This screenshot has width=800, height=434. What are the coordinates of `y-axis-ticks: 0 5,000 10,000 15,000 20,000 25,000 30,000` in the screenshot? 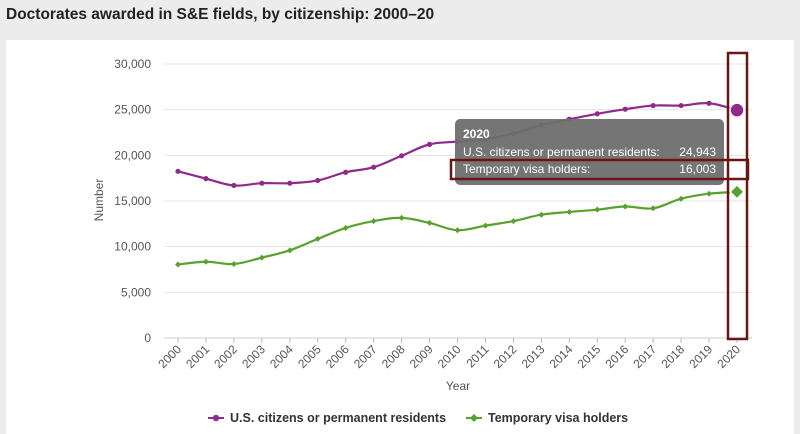 It's located at (132, 201).